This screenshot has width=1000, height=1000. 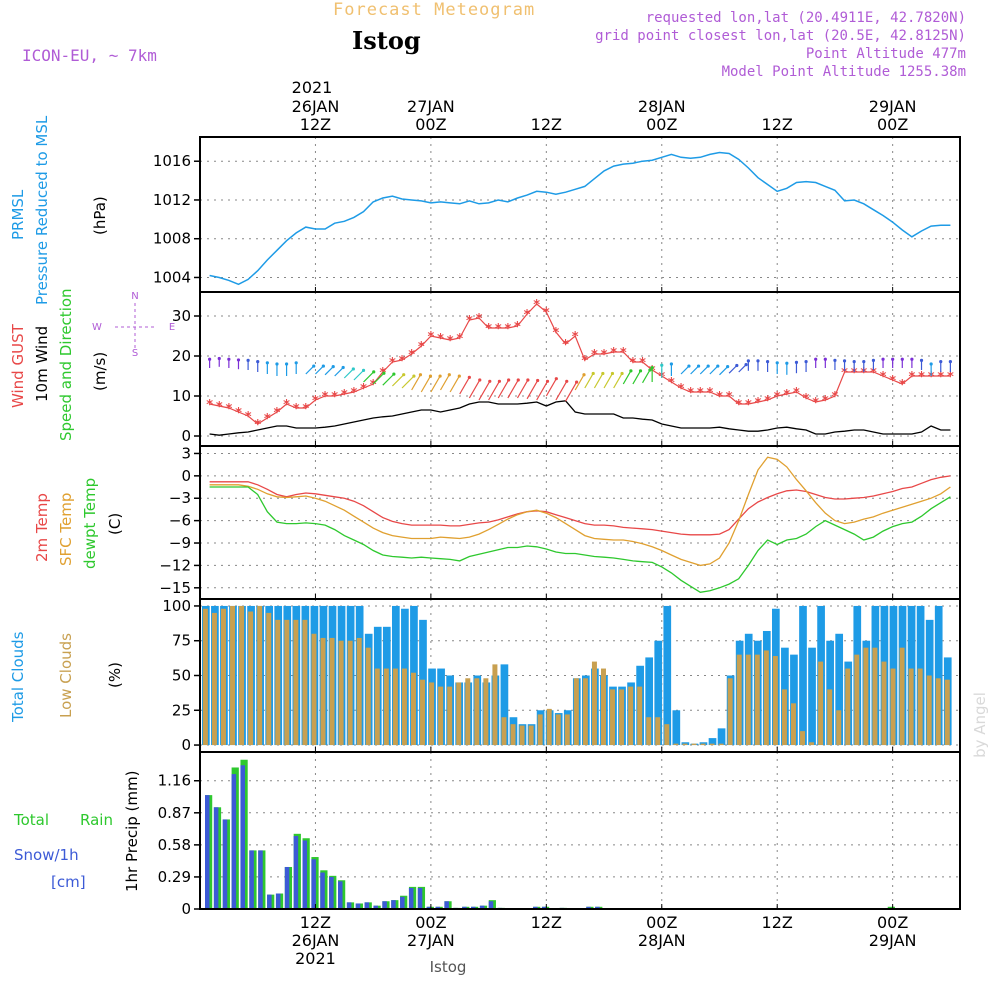 What do you see at coordinates (434, 10) in the screenshot?
I see `meteogram-title: Forecast Meteogram` at bounding box center [434, 10].